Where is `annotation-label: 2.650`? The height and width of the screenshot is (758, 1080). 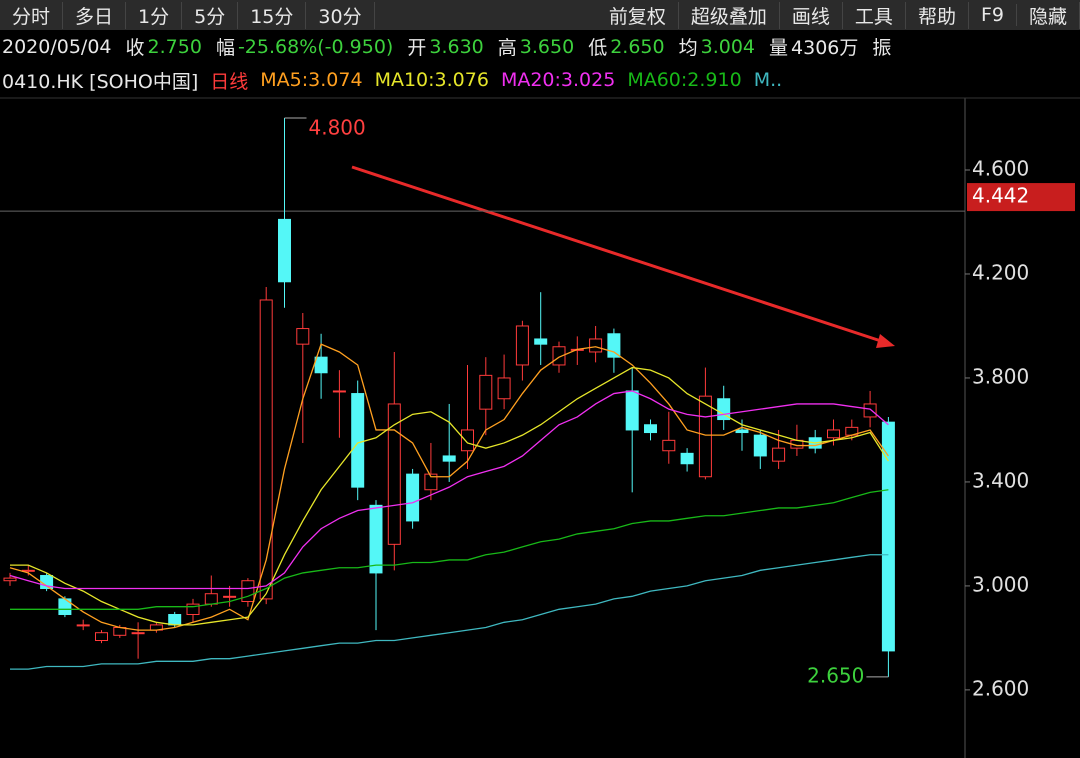
annotation-label: 2.650 is located at coordinates (835, 675).